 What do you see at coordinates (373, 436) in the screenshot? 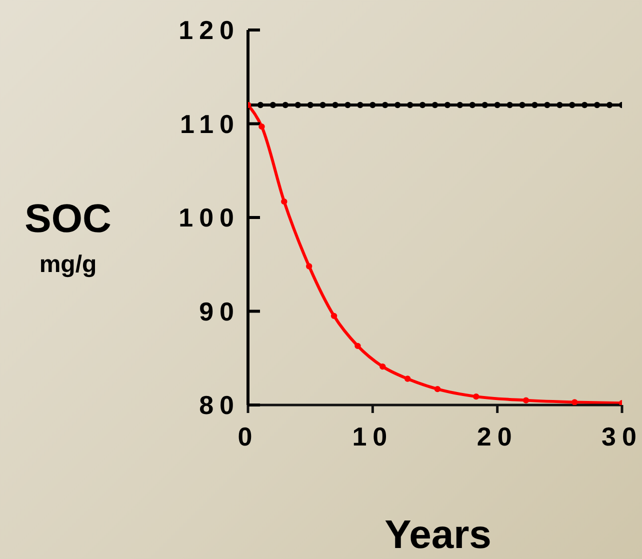
I see `x-tick-label: 10` at bounding box center [373, 436].